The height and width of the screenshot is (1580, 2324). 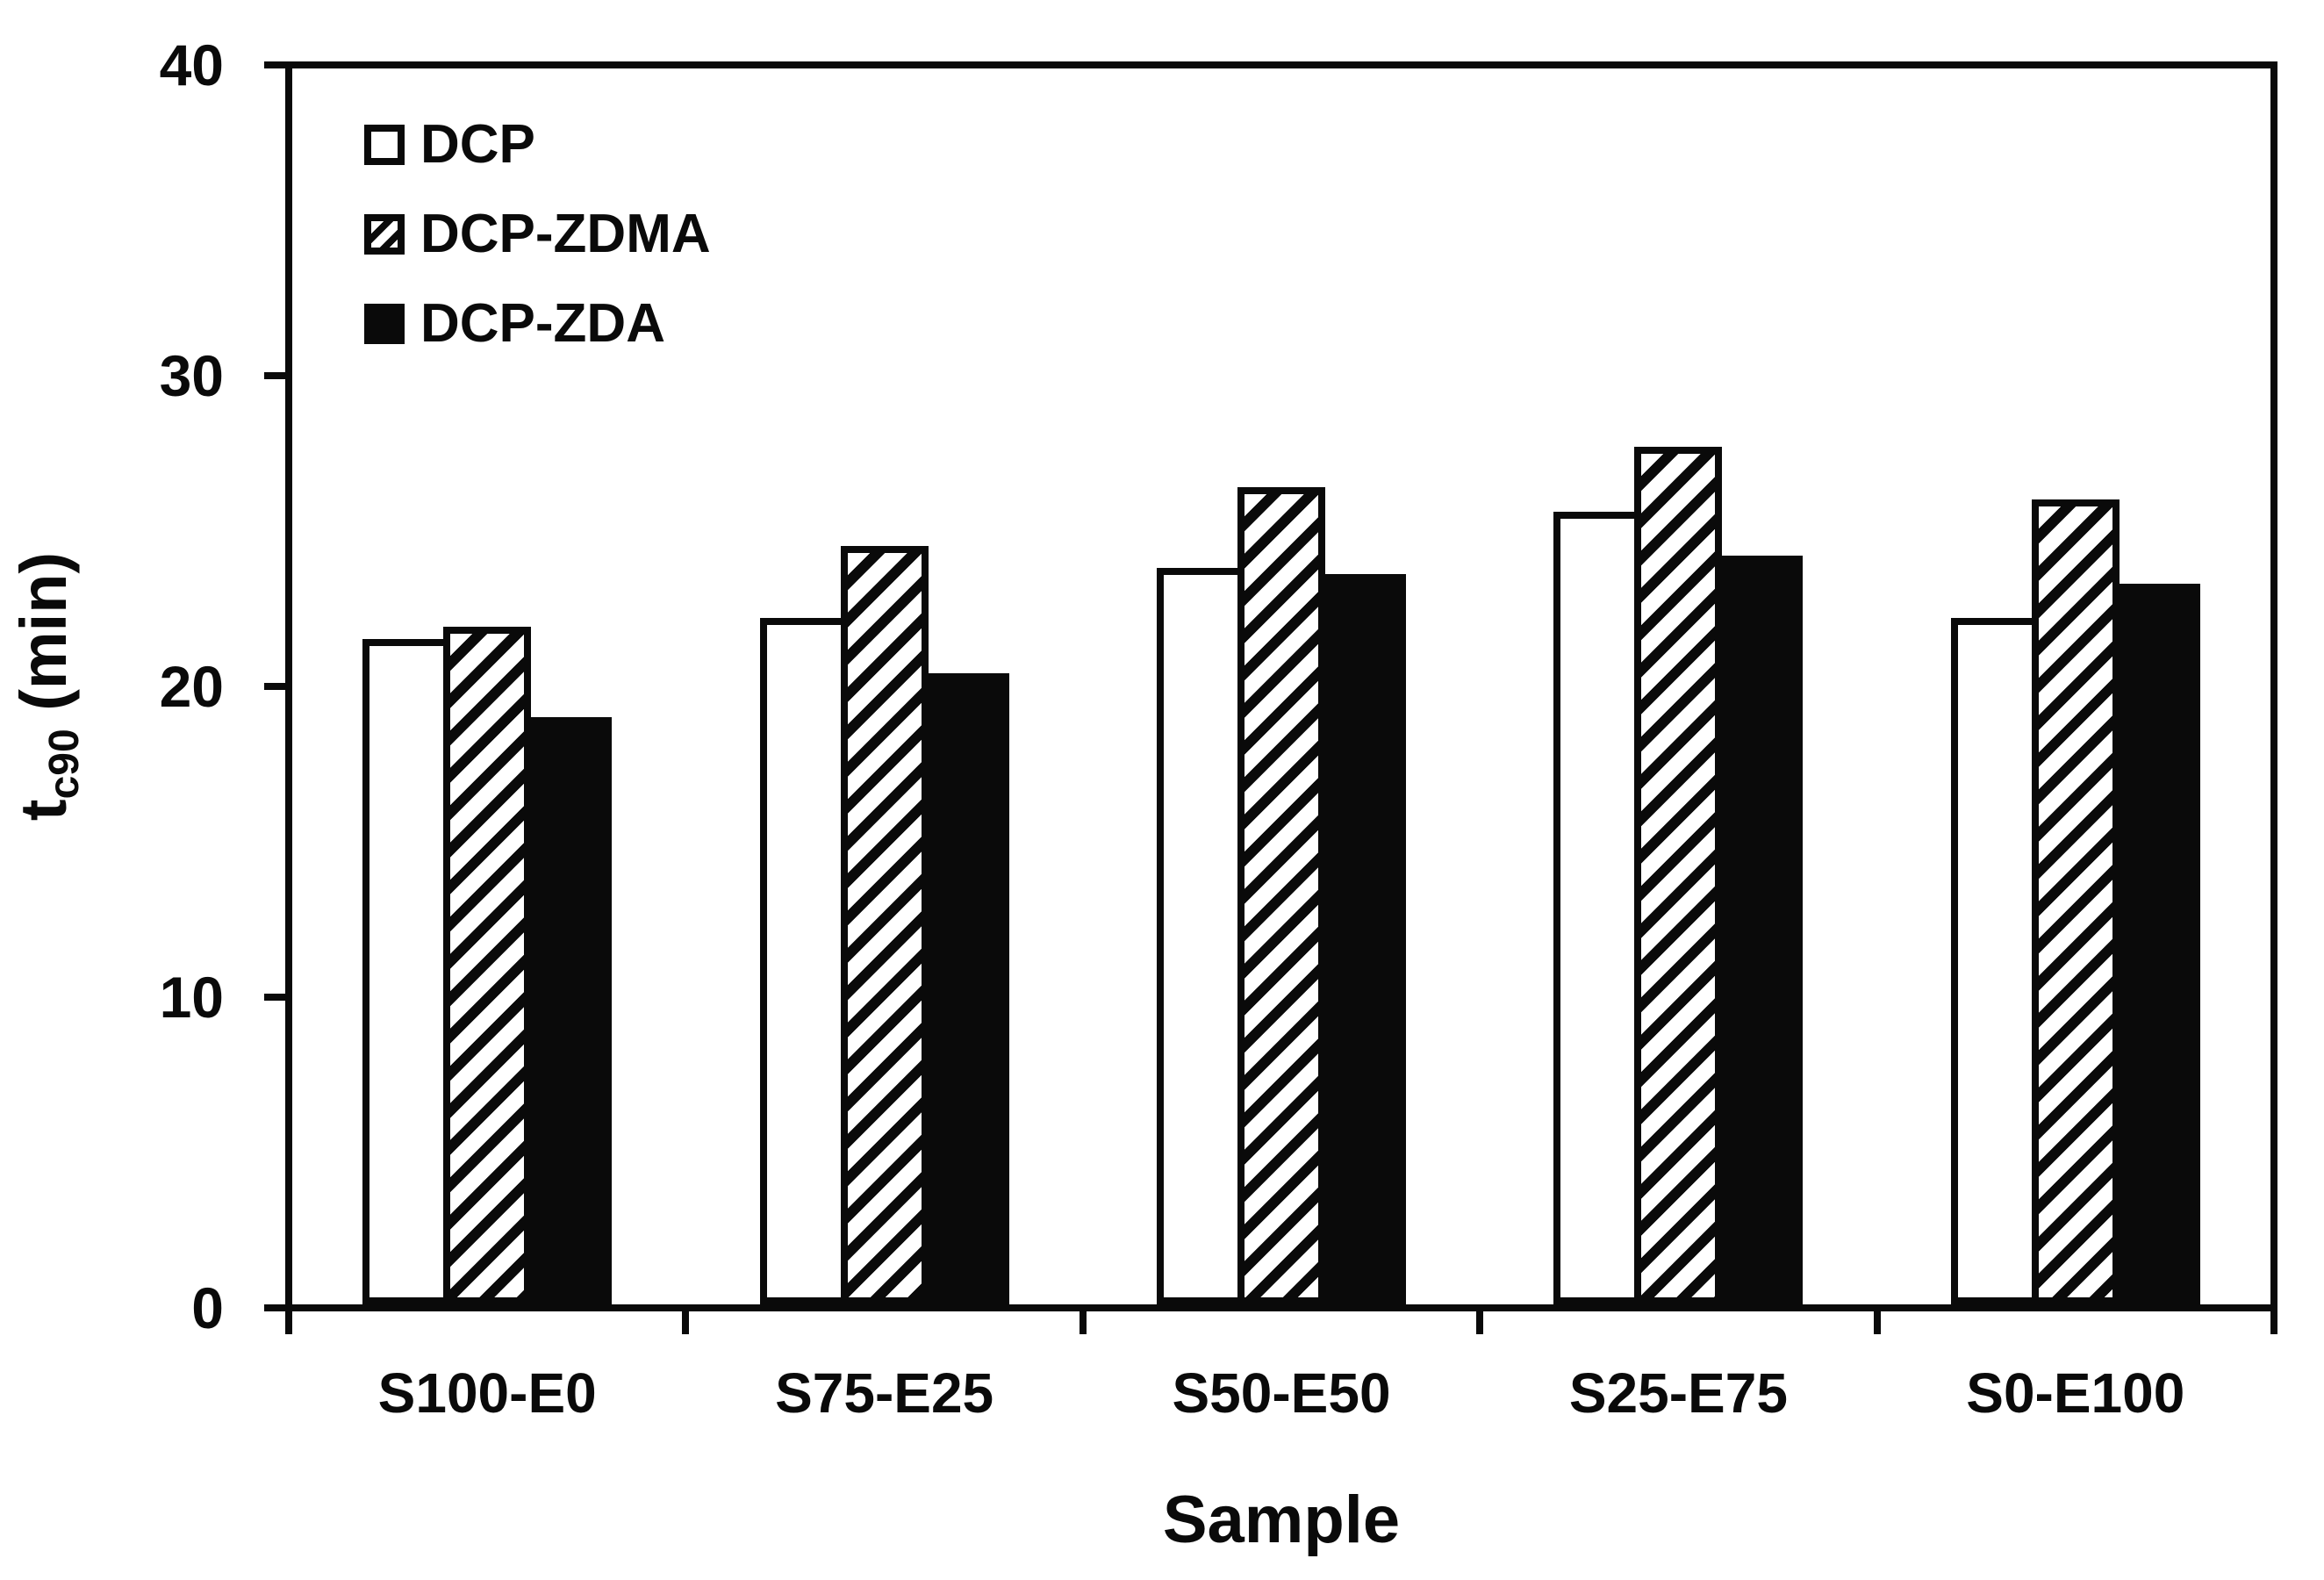 I want to click on y-axis-tick-label: 40, so click(x=191, y=64).